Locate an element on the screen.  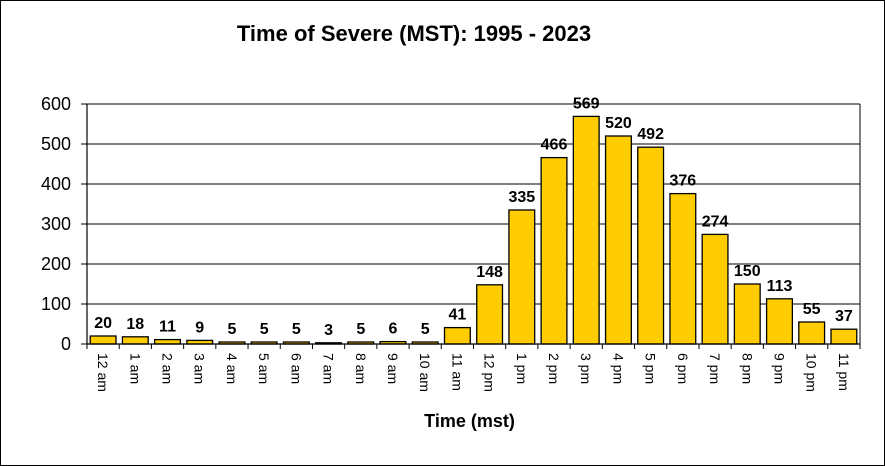
x-tick-label: 3 pm is located at coordinates (586, 368).